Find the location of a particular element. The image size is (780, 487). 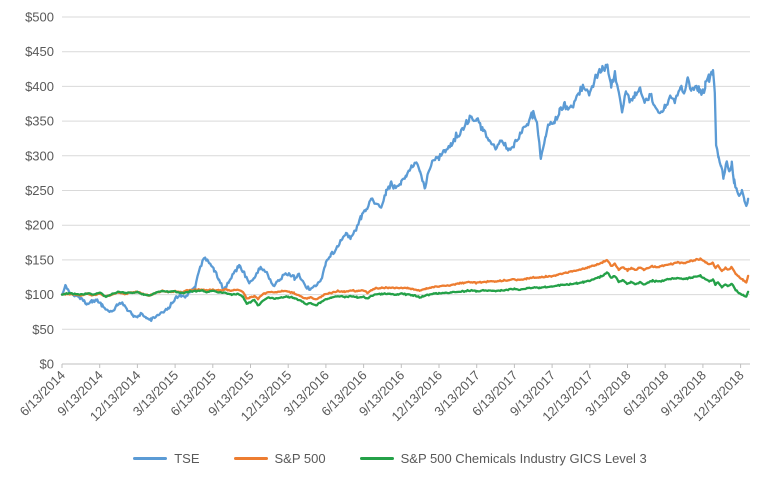

y-tick-label: $150 is located at coordinates (39, 259).